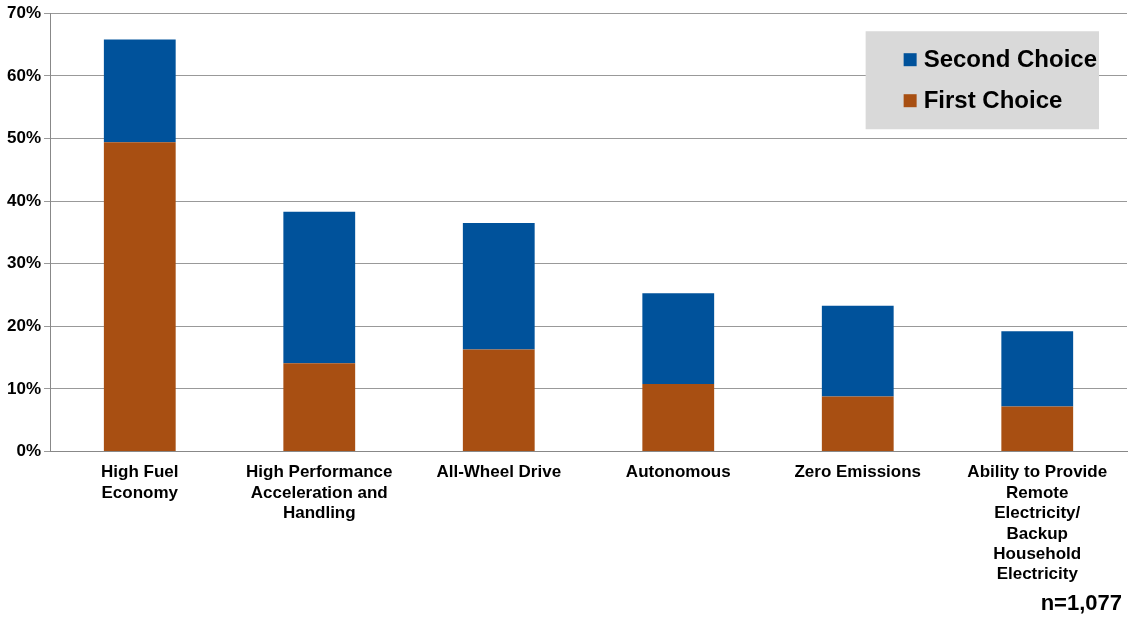 The height and width of the screenshot is (618, 1135). Describe the element at coordinates (24, 138) in the screenshot. I see `y-tick-label: 50%` at that location.